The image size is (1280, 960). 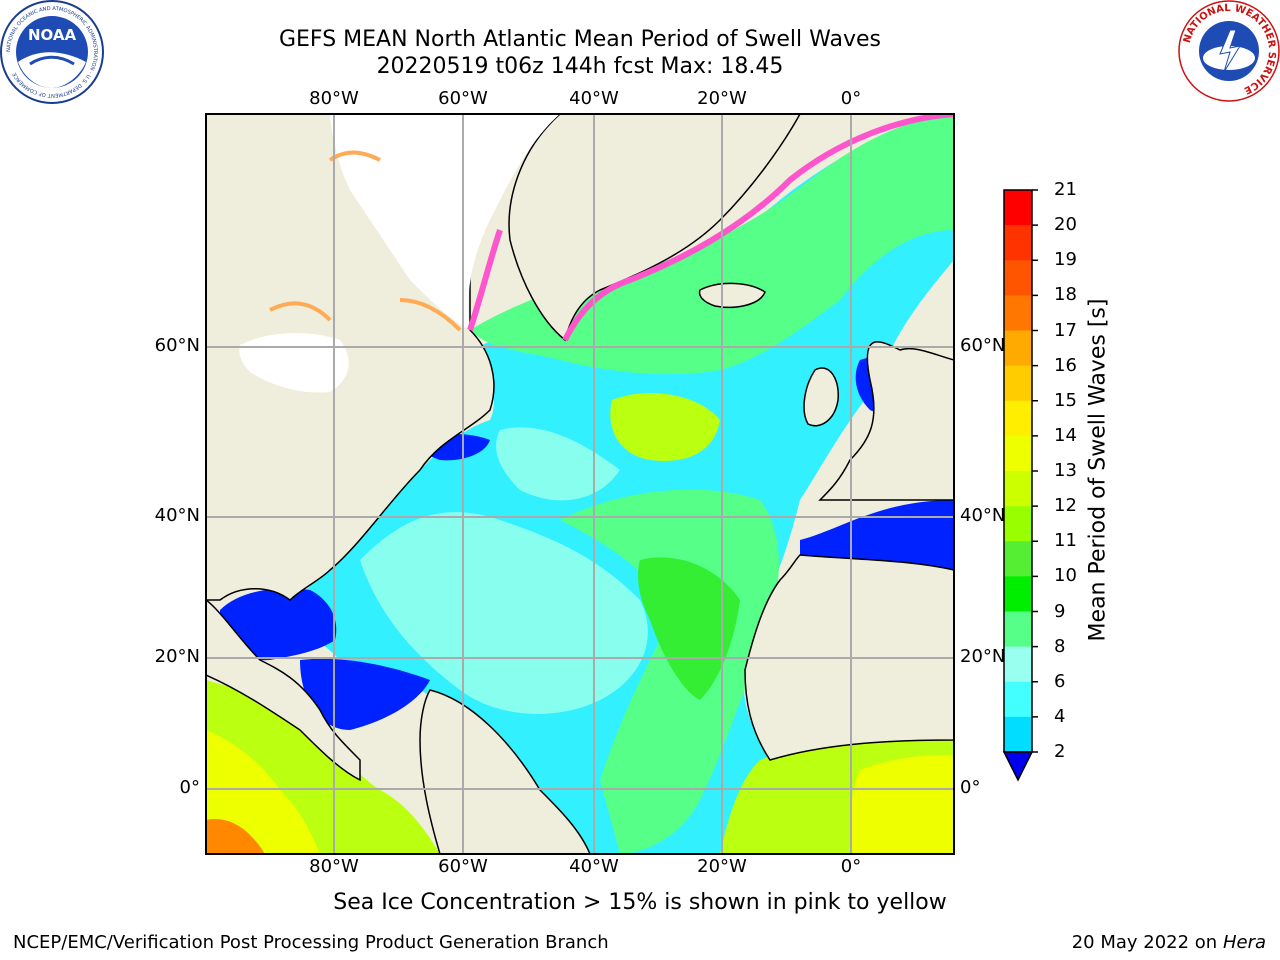 I want to click on colorbar-tick-label: 20, so click(x=1065, y=225).